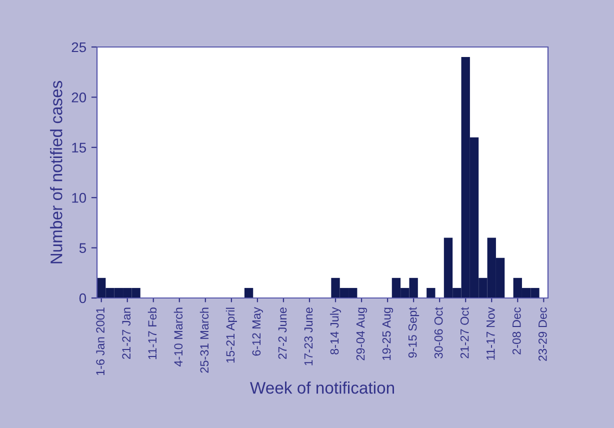  Describe the element at coordinates (438, 332) in the screenshot. I see `x-tick-label: 30-06 Oct` at that location.